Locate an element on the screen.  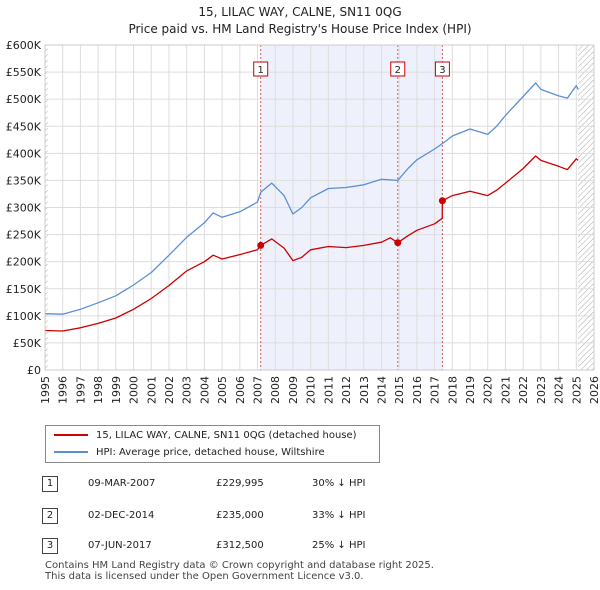
sale-price: £235,000 is located at coordinates (240, 515).